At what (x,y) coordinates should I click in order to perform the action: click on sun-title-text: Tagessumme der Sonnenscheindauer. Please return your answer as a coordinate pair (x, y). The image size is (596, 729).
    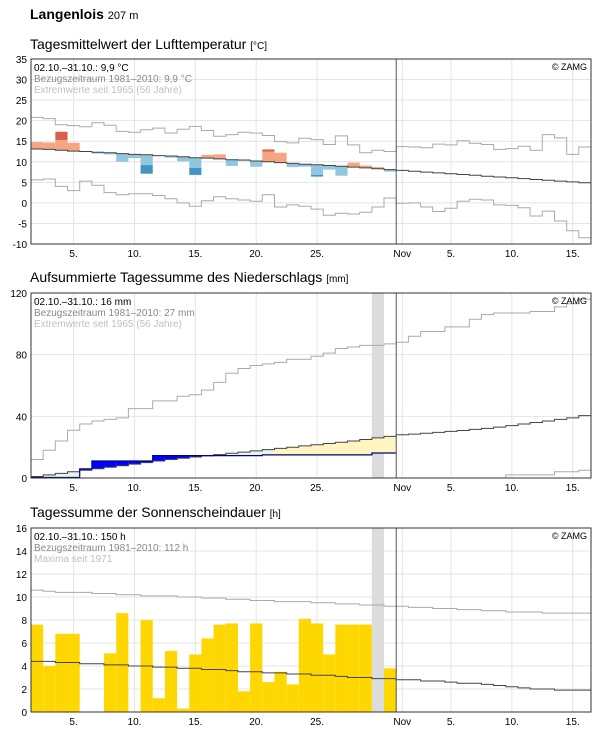
    Looking at the image, I should click on (148, 512).